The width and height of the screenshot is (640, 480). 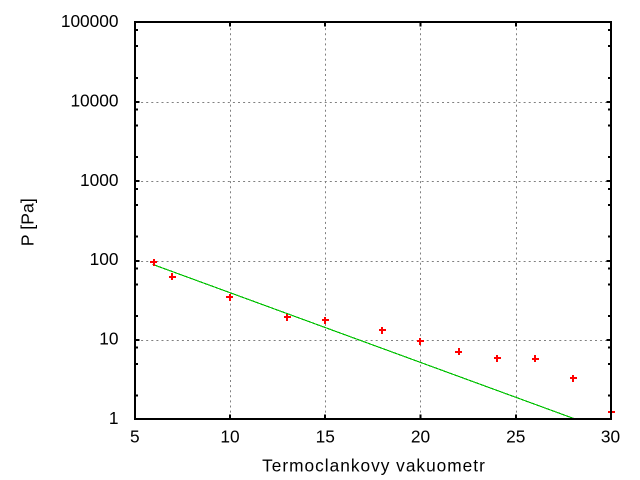 I want to click on svg-text: 1, so click(x=114, y=418).